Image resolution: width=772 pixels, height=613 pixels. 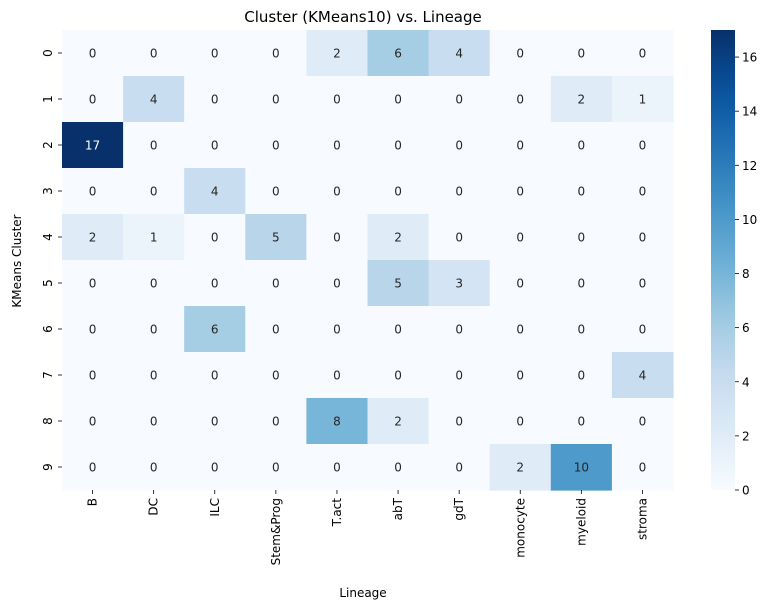 I want to click on y-tick-label: 9, so click(x=48, y=467).